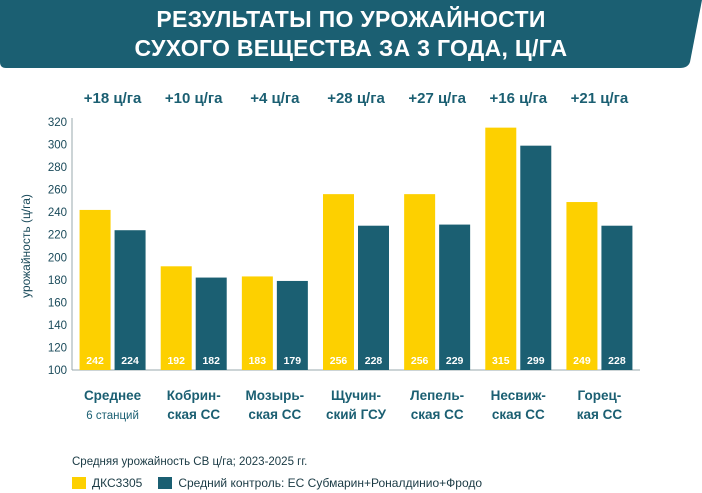  Describe the element at coordinates (600, 98) in the screenshot. I see `difference-label: +21 ц/га` at that location.